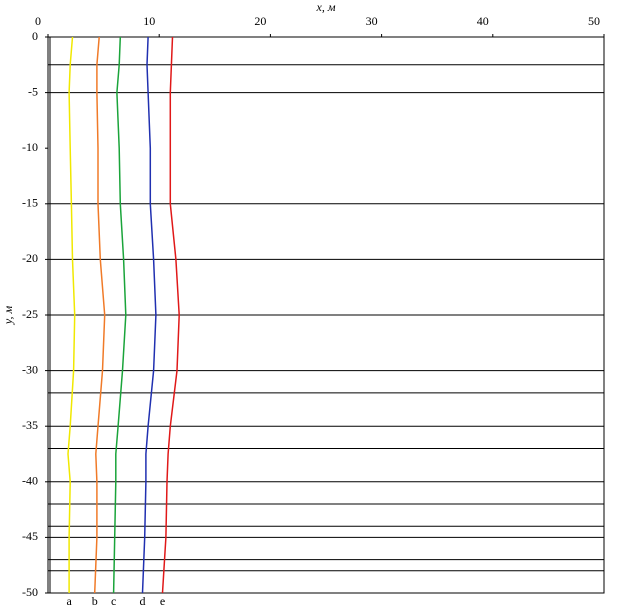 The height and width of the screenshot is (611, 617). I want to click on x-tick-label: 0, so click(38, 21).